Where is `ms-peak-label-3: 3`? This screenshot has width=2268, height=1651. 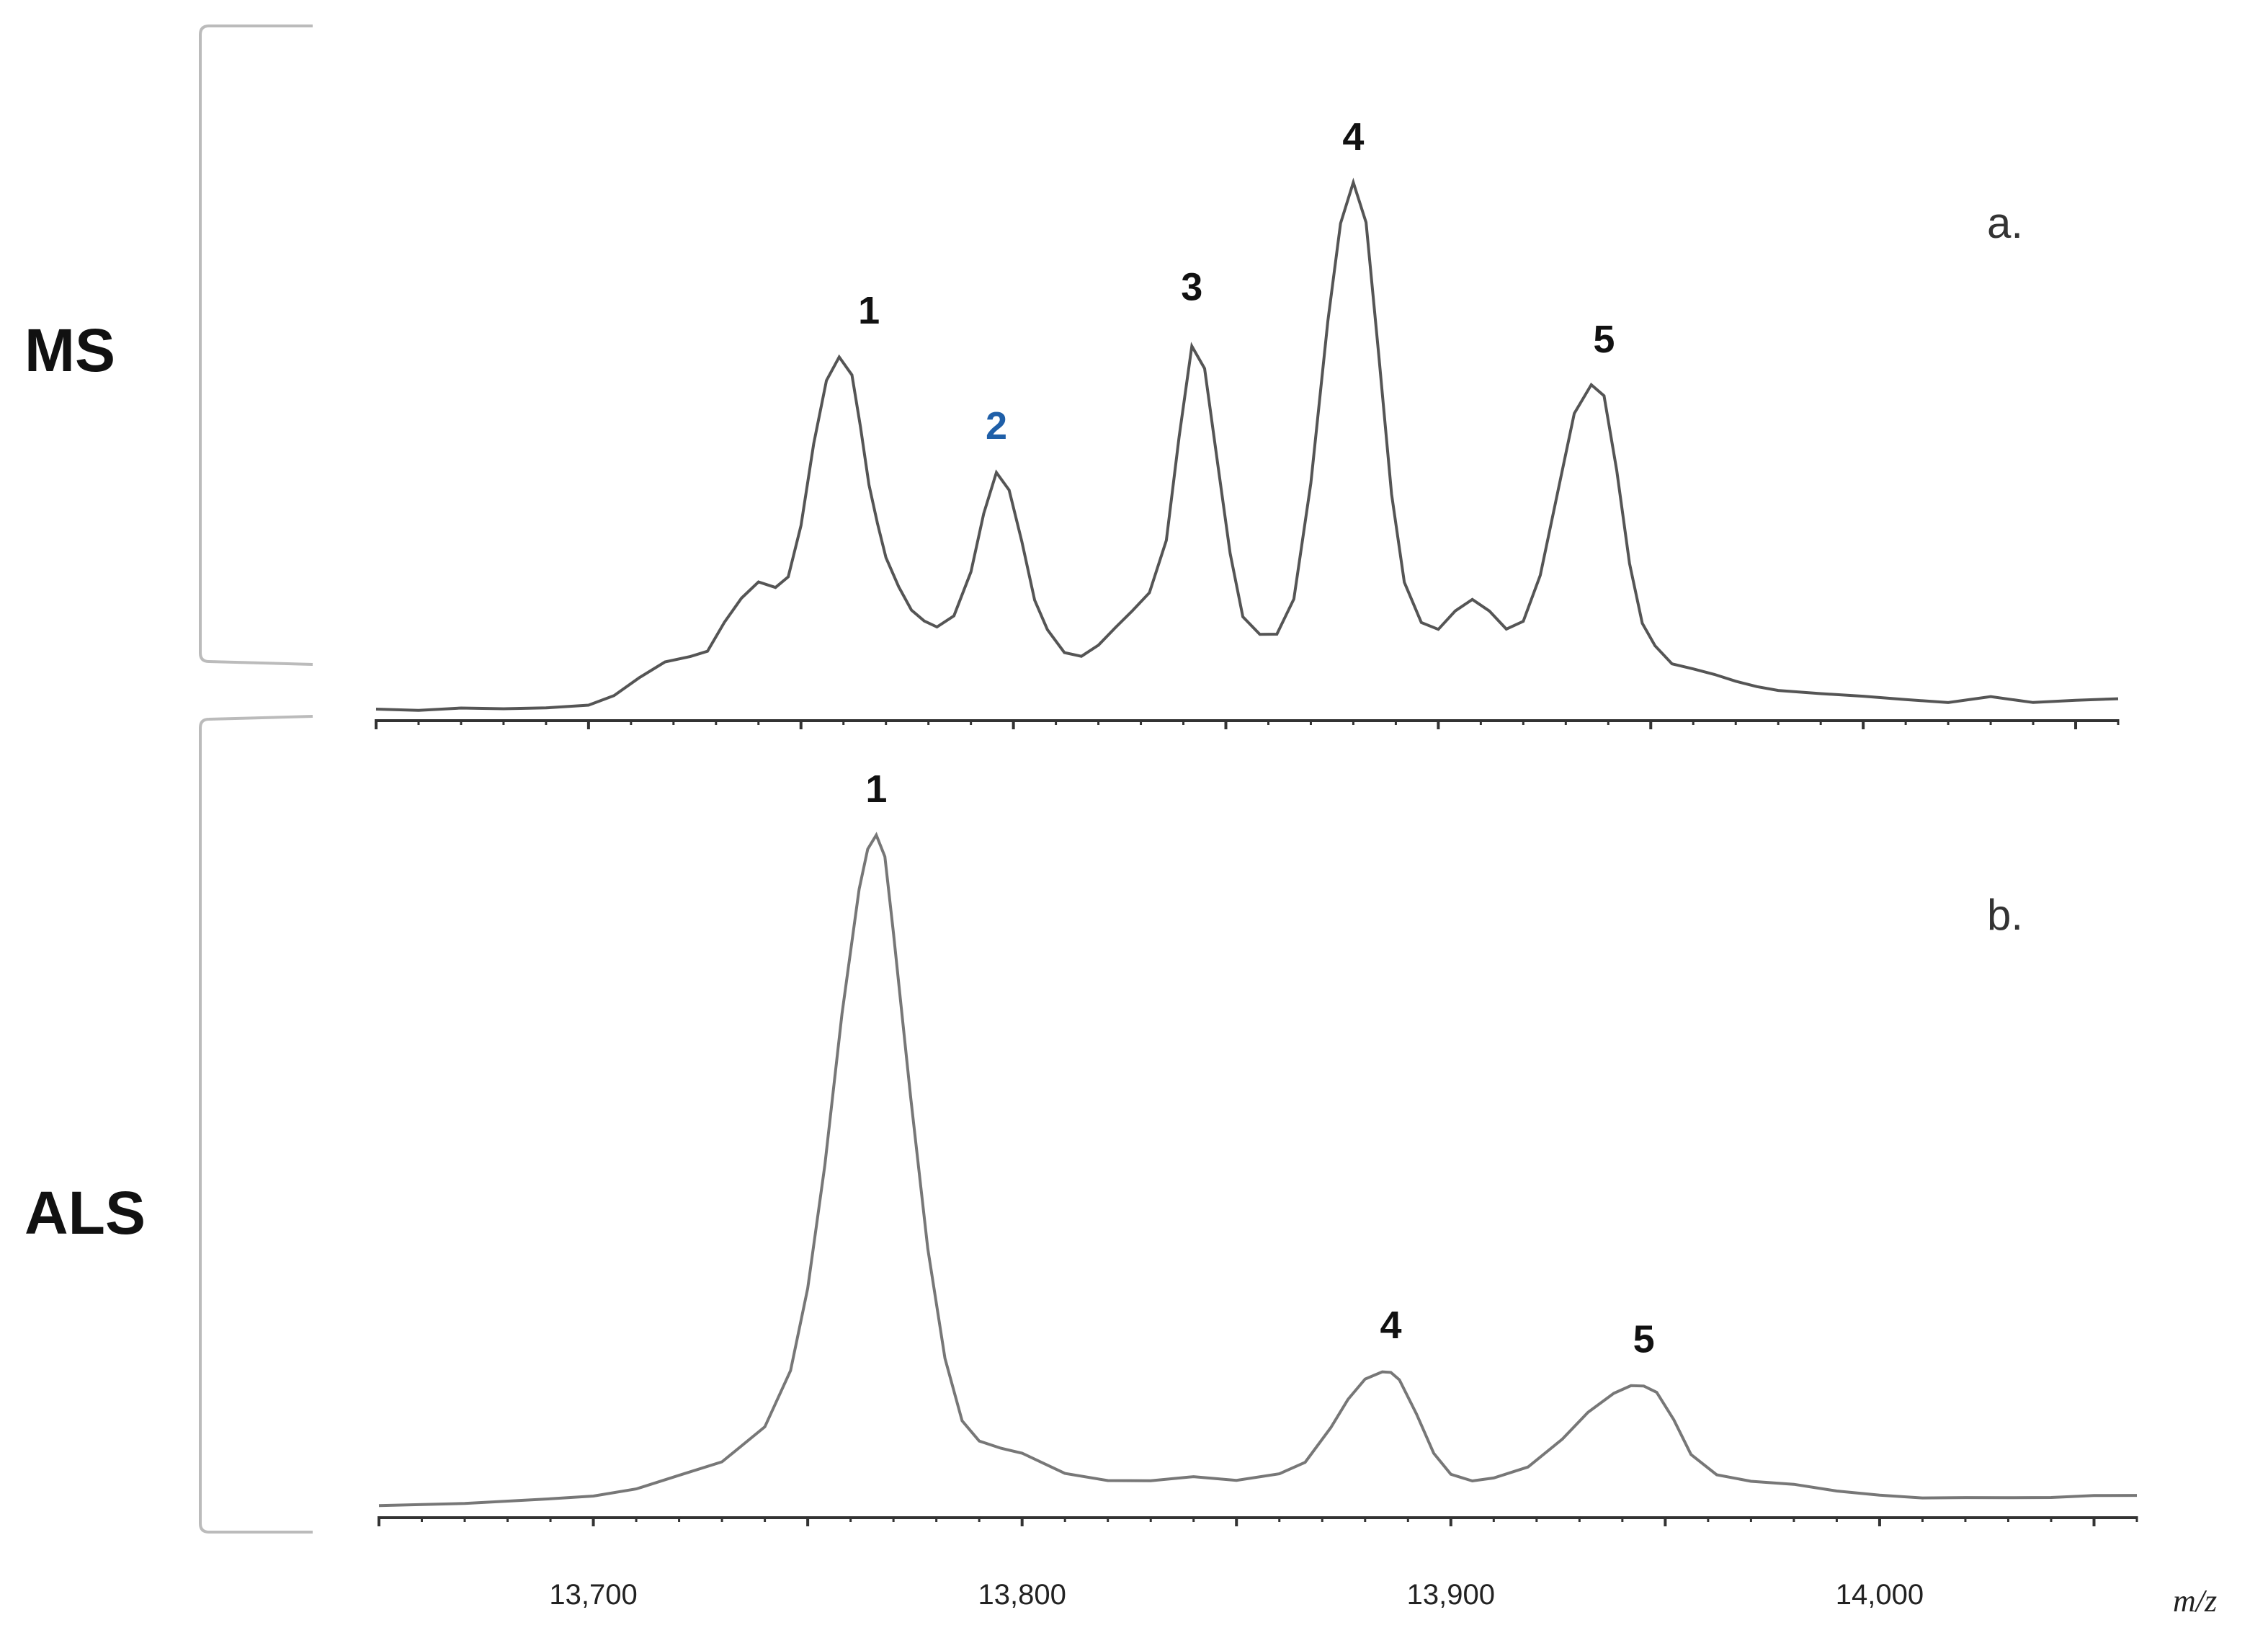 ms-peak-label-3: 3 is located at coordinates (1191, 287).